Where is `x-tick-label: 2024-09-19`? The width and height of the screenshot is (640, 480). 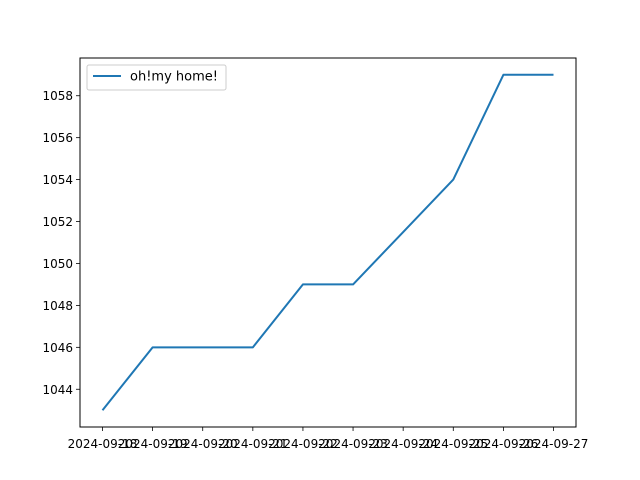 x-tick-label: 2024-09-19 is located at coordinates (153, 444).